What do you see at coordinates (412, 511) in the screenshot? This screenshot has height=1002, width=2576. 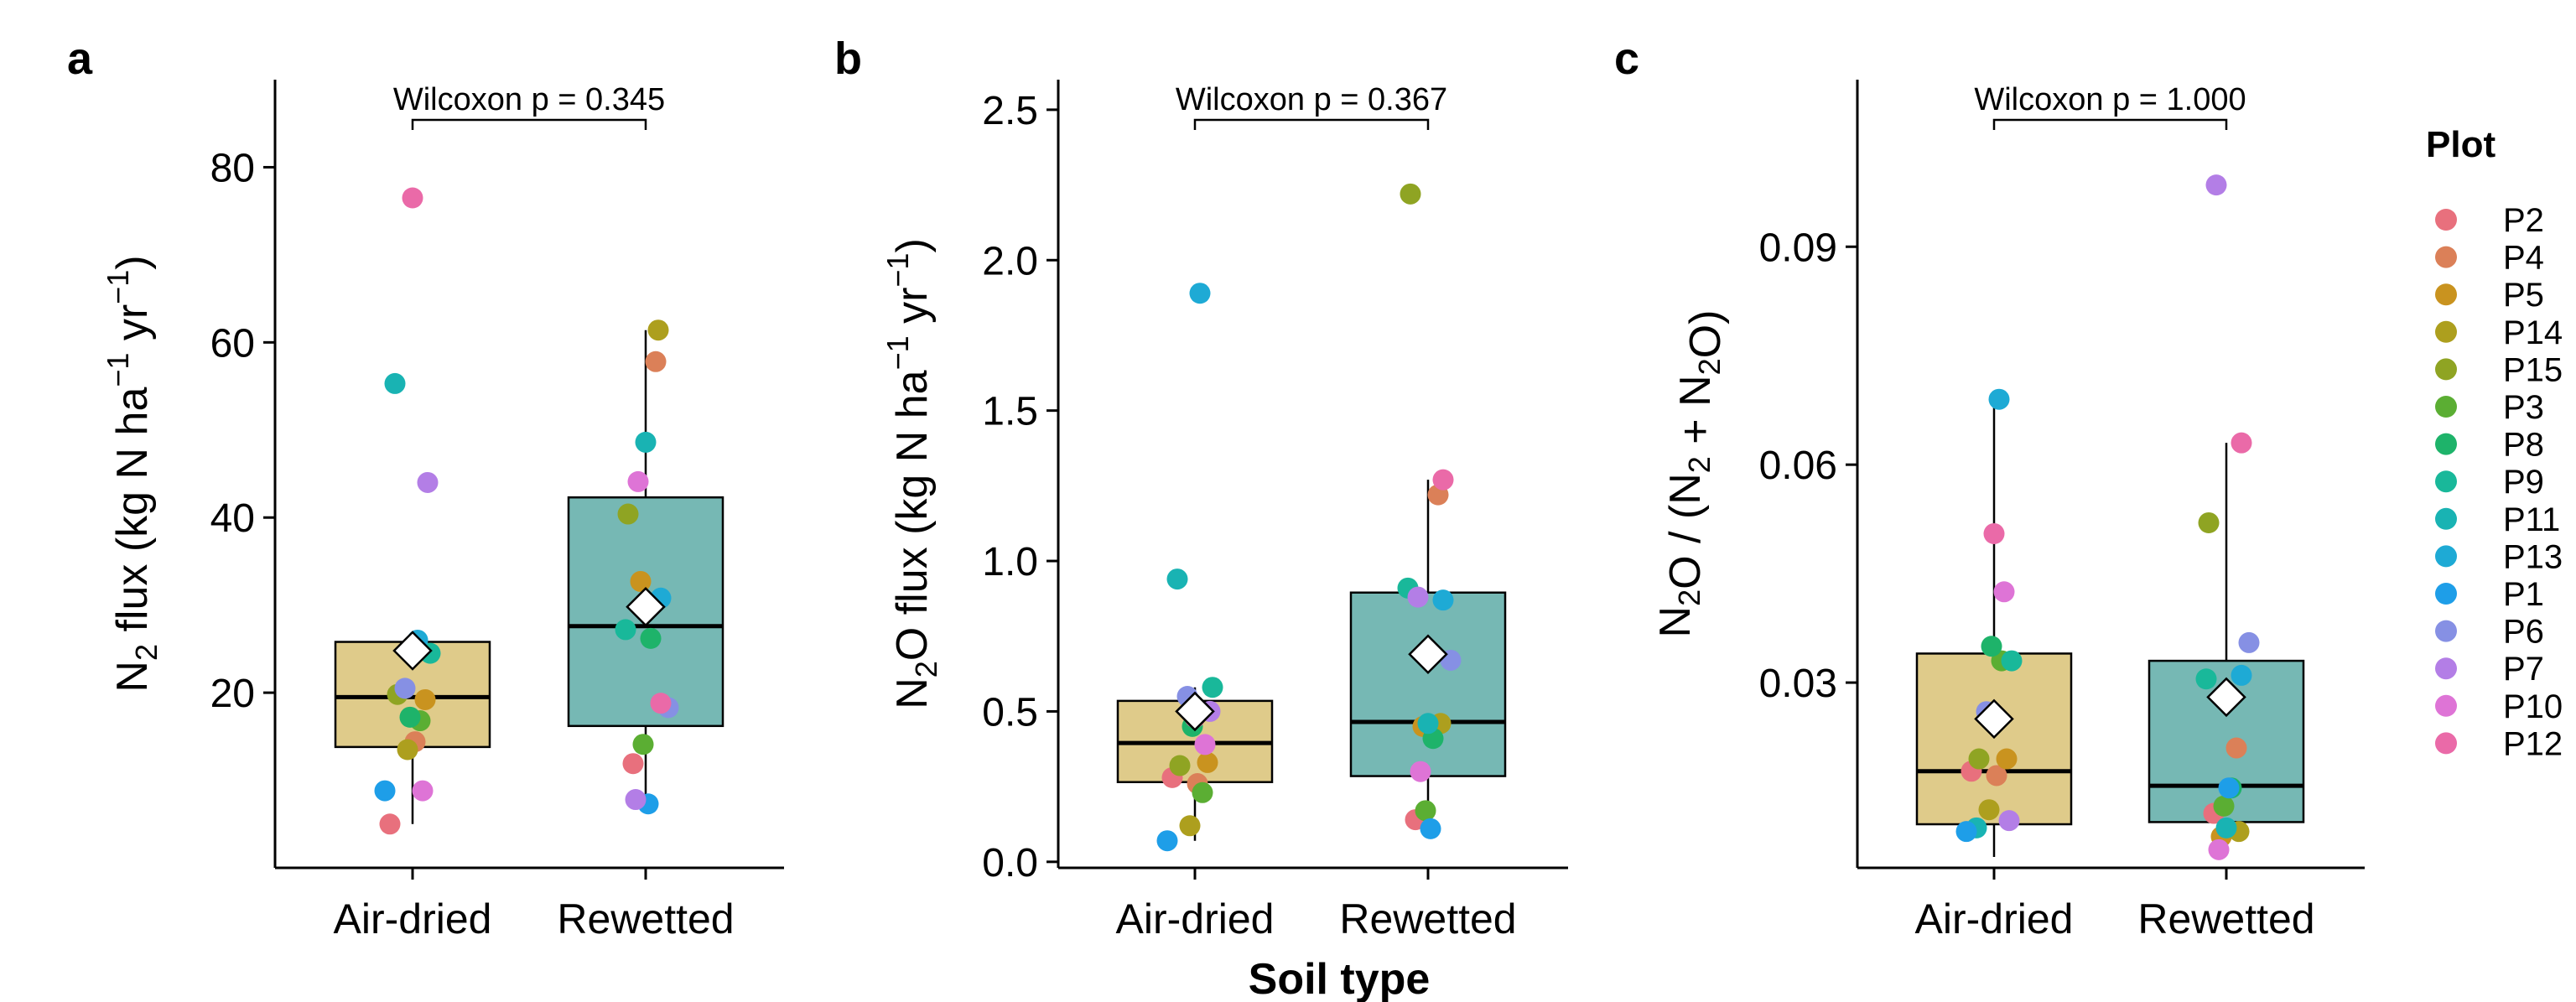 I see `box-group-air-dried` at bounding box center [412, 511].